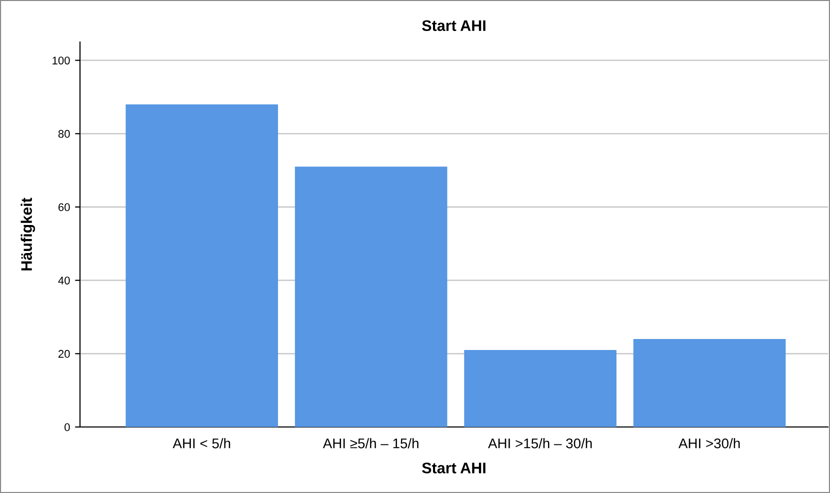 This screenshot has height=493, width=830. What do you see at coordinates (540, 443) in the screenshot?
I see `x-tick-label: AHI >15/h – 30/h` at bounding box center [540, 443].